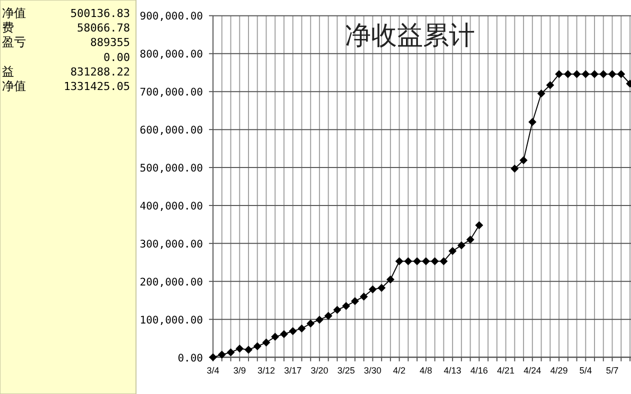 This screenshot has width=631, height=394. Describe the element at coordinates (171, 206) in the screenshot. I see `y-tick-label: 400,000.00` at that location.